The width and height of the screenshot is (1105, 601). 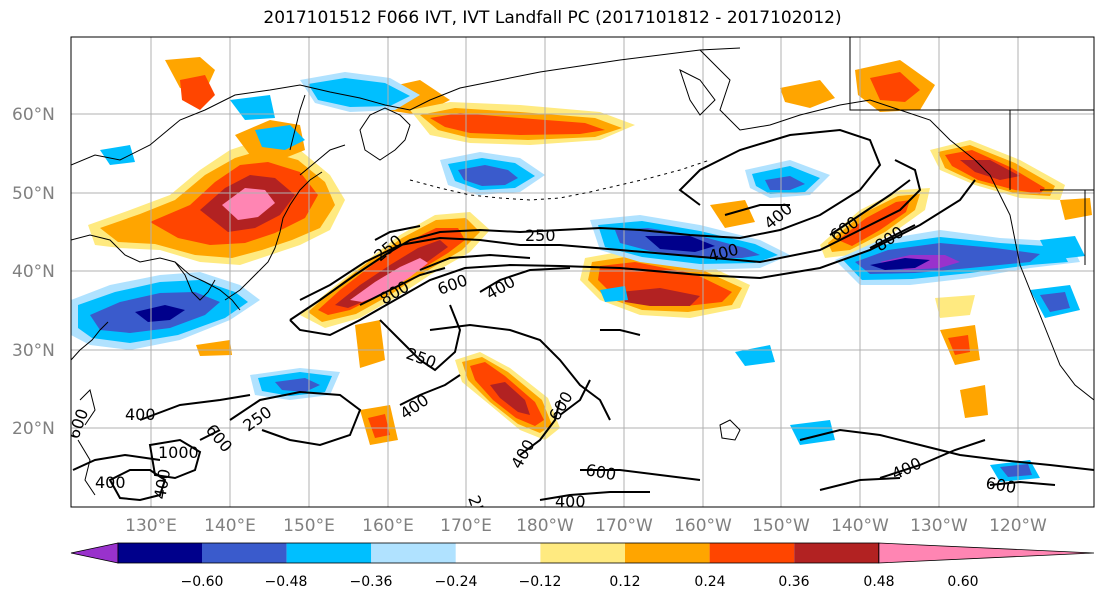 I want to click on colorbar-extend-min, so click(x=94, y=553).